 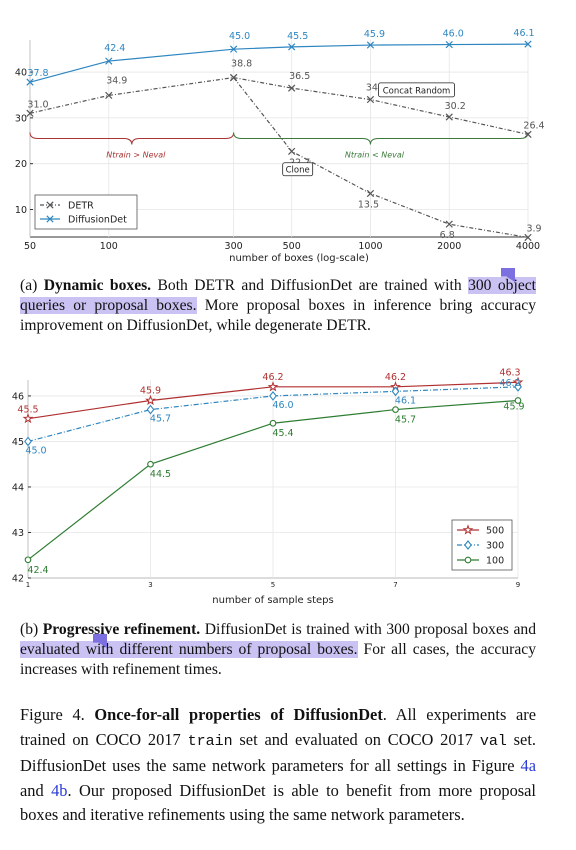 I want to click on data-label-detr: 38.8, so click(x=241, y=64).